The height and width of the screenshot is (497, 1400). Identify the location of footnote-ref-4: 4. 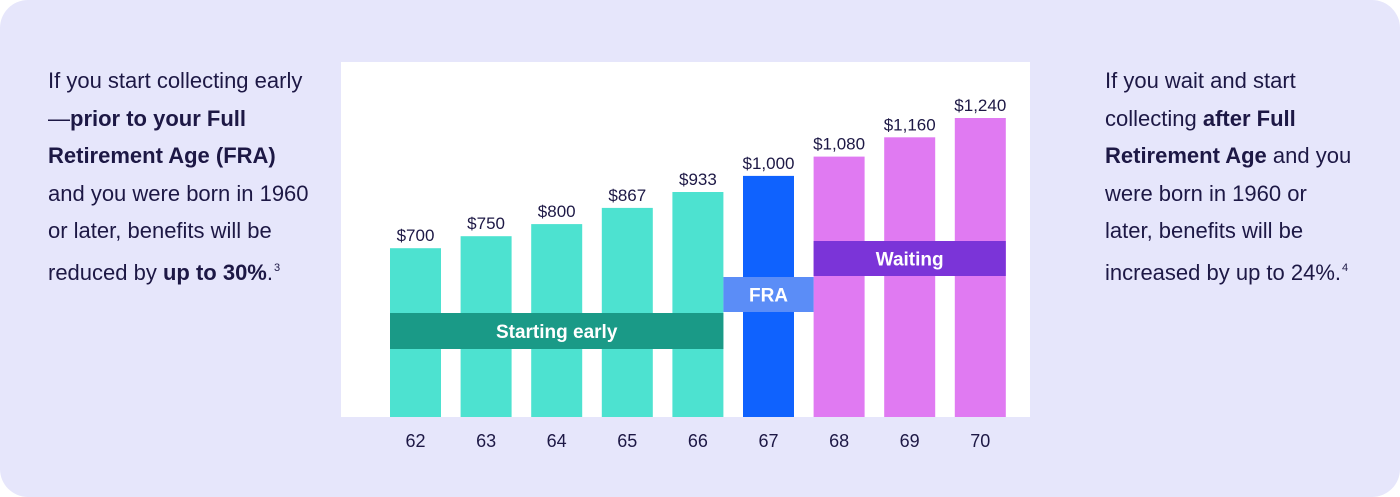
(1345, 267).